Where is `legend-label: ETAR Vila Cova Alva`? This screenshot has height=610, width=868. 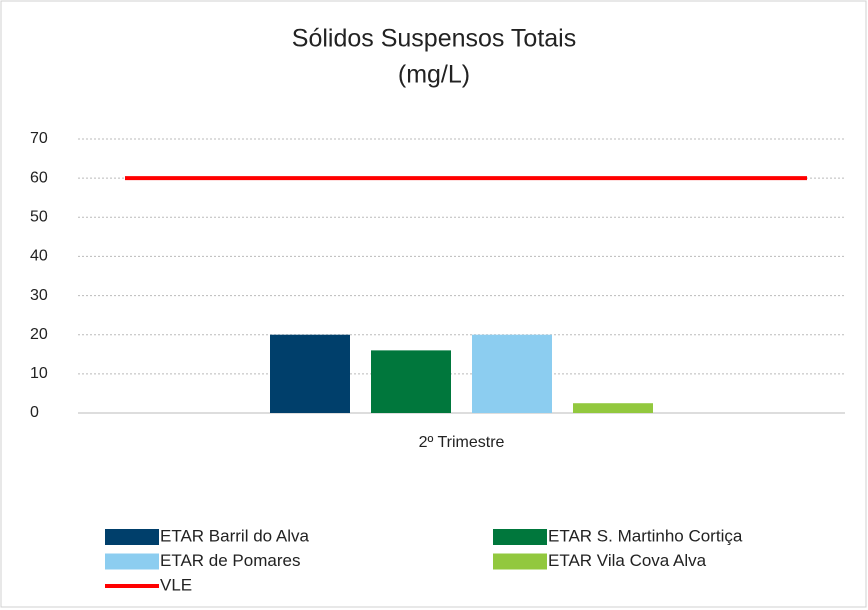 legend-label: ETAR Vila Cova Alva is located at coordinates (627, 560).